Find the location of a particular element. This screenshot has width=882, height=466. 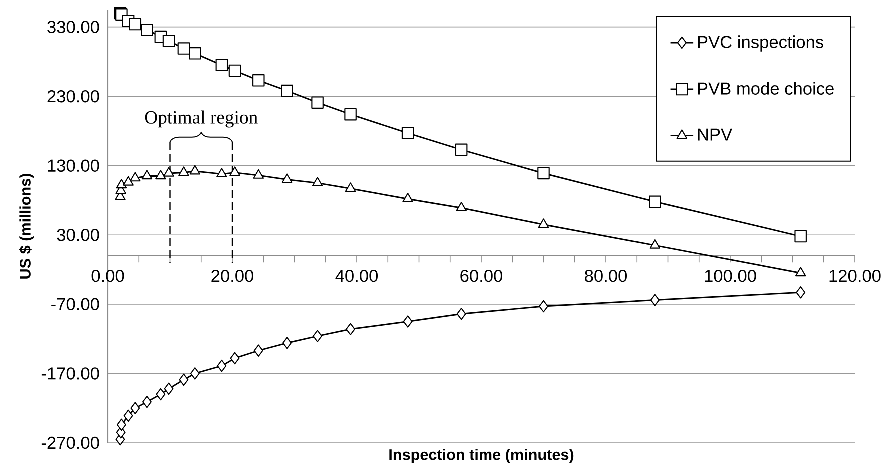

y-tick-label: 330.00 is located at coordinates (74, 27).